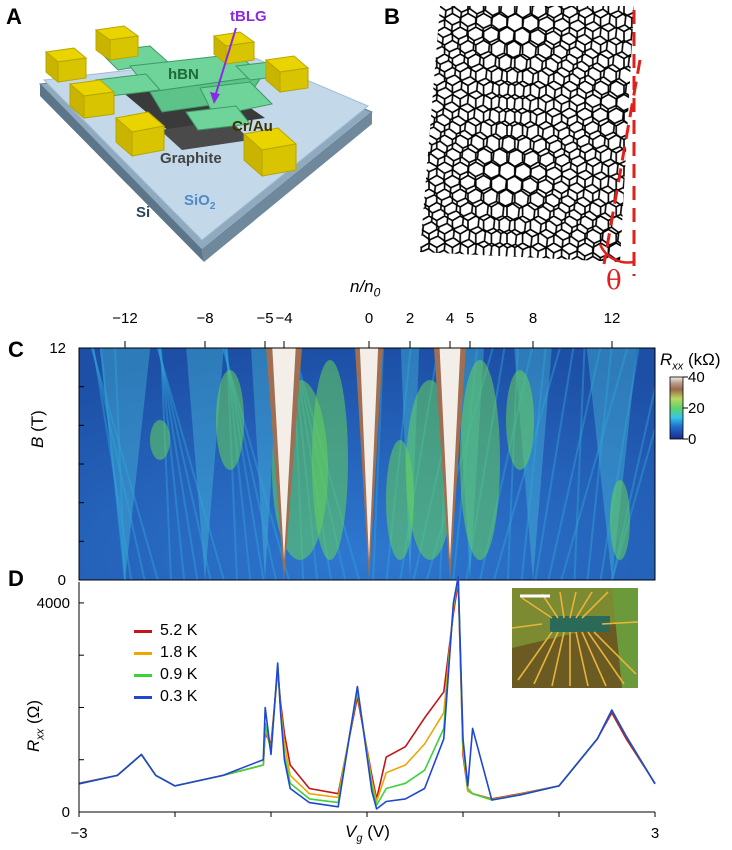 The height and width of the screenshot is (850, 732). Describe the element at coordinates (351, 831) in the screenshot. I see `x-axis-title-d-var: V` at that location.